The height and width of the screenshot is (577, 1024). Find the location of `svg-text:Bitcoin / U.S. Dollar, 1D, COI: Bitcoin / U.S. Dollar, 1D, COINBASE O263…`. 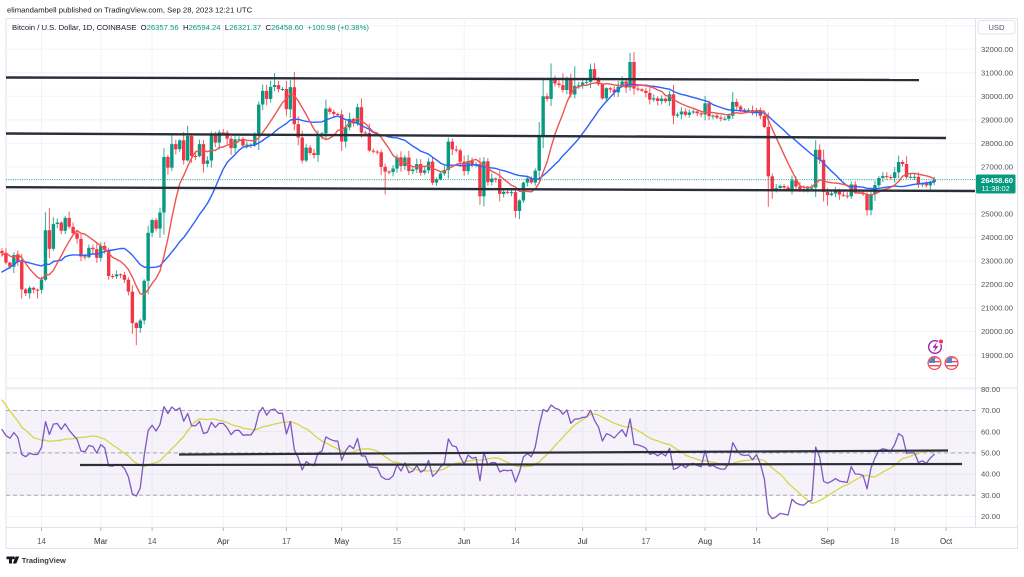

svg-text:Bitcoin / U.S. Dollar, 1D, COI: Bitcoin / U.S. Dollar, 1D, COINBASE O263… is located at coordinates (190, 27).